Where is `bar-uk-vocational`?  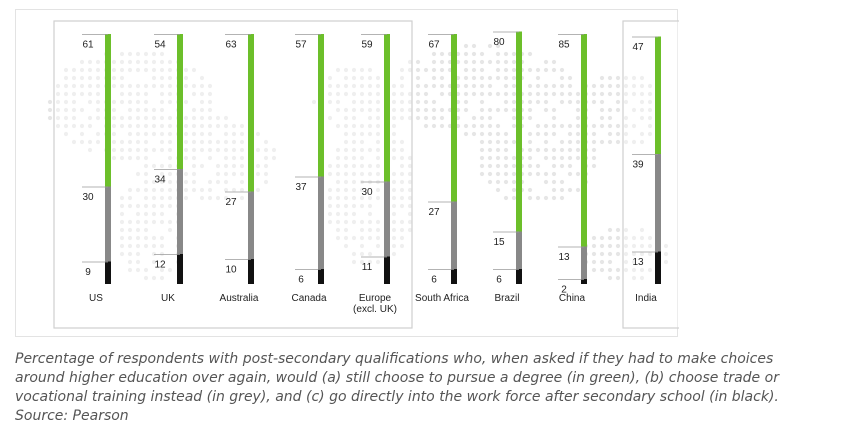 bar-uk-vocational is located at coordinates (180, 211).